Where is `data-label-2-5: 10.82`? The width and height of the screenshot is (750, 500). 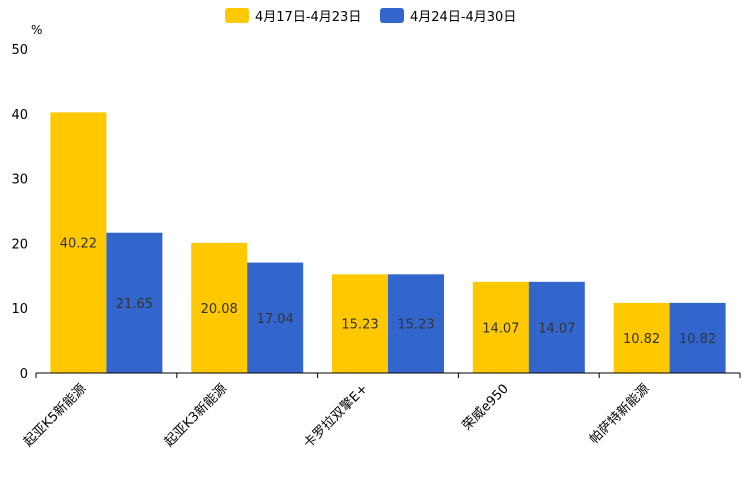 data-label-2-5: 10.82 is located at coordinates (697, 339).